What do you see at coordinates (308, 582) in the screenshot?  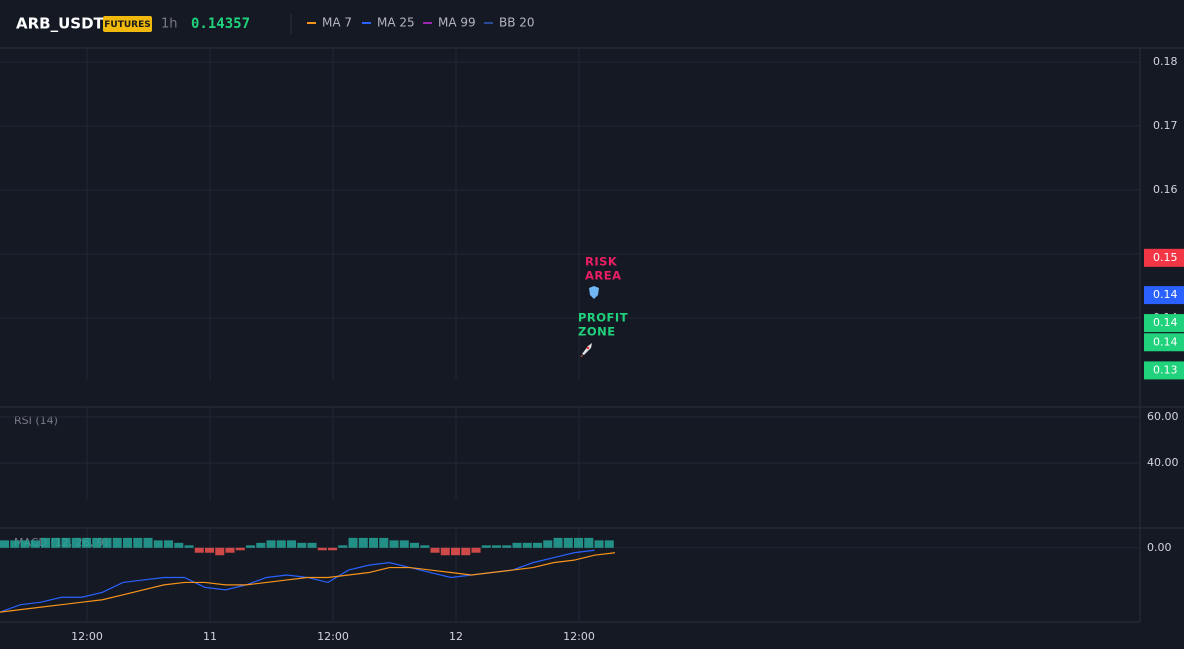 I see `macd-line` at bounding box center [308, 582].